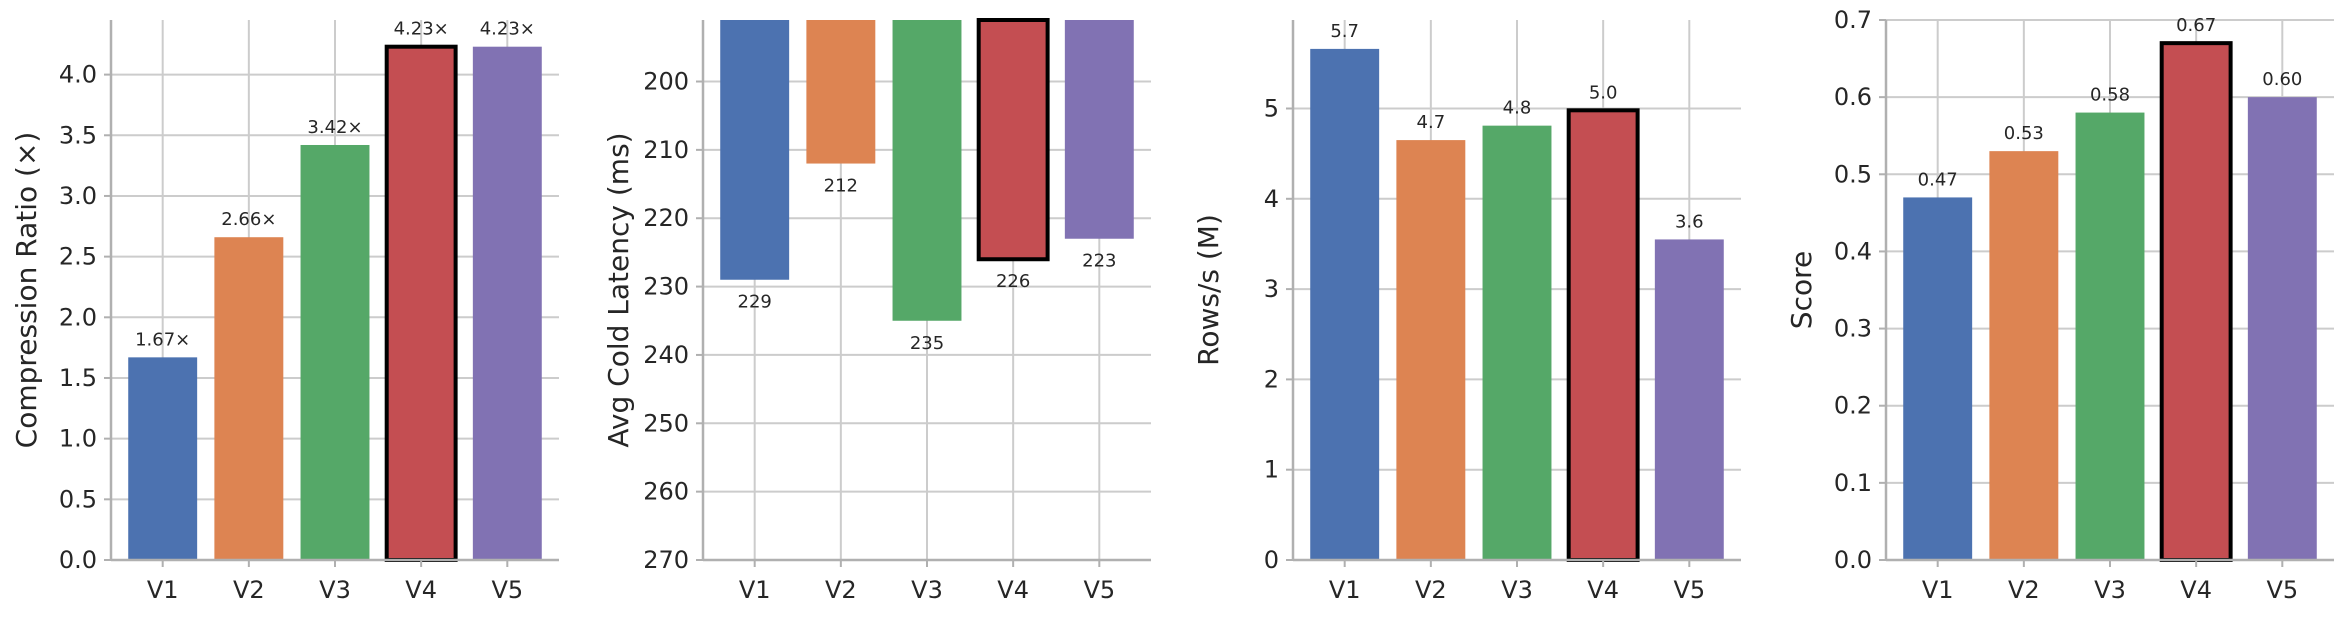 The width and height of the screenshot is (2348, 618). What do you see at coordinates (248, 219) in the screenshot?
I see `data-label: 2.66×` at bounding box center [248, 219].